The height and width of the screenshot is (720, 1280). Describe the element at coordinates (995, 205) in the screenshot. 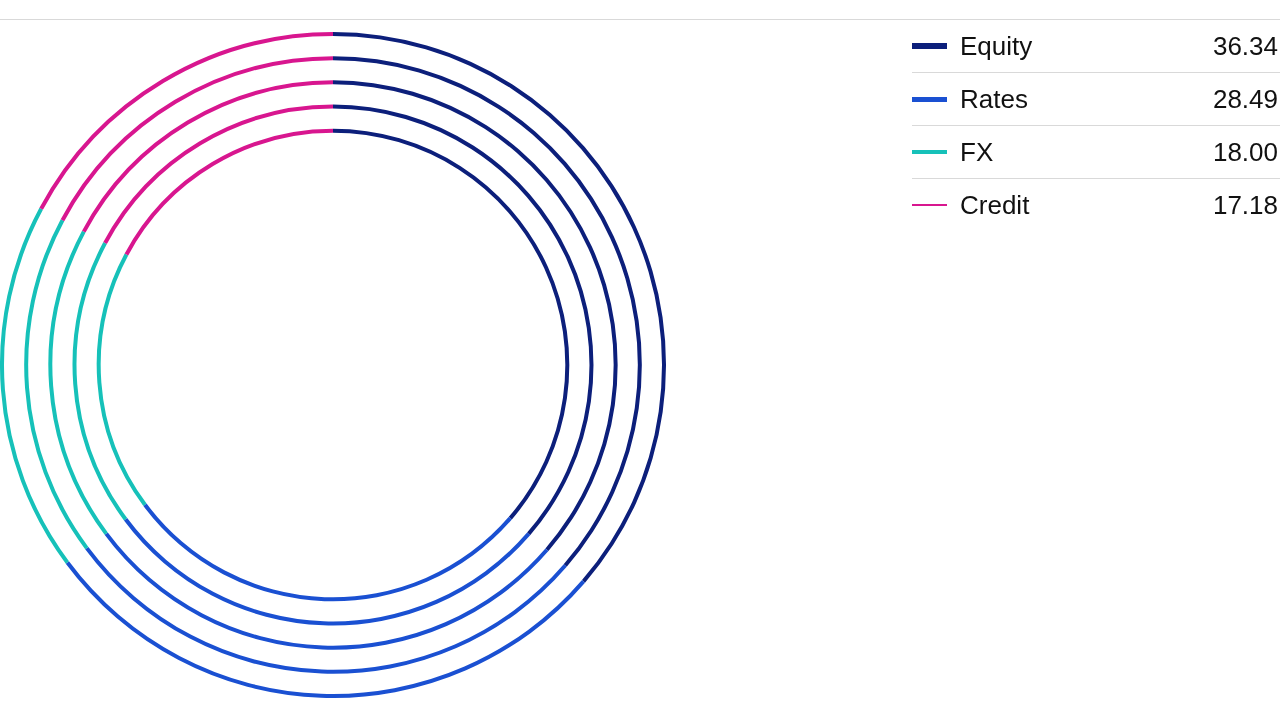

I see `legend-label: Credit` at that location.